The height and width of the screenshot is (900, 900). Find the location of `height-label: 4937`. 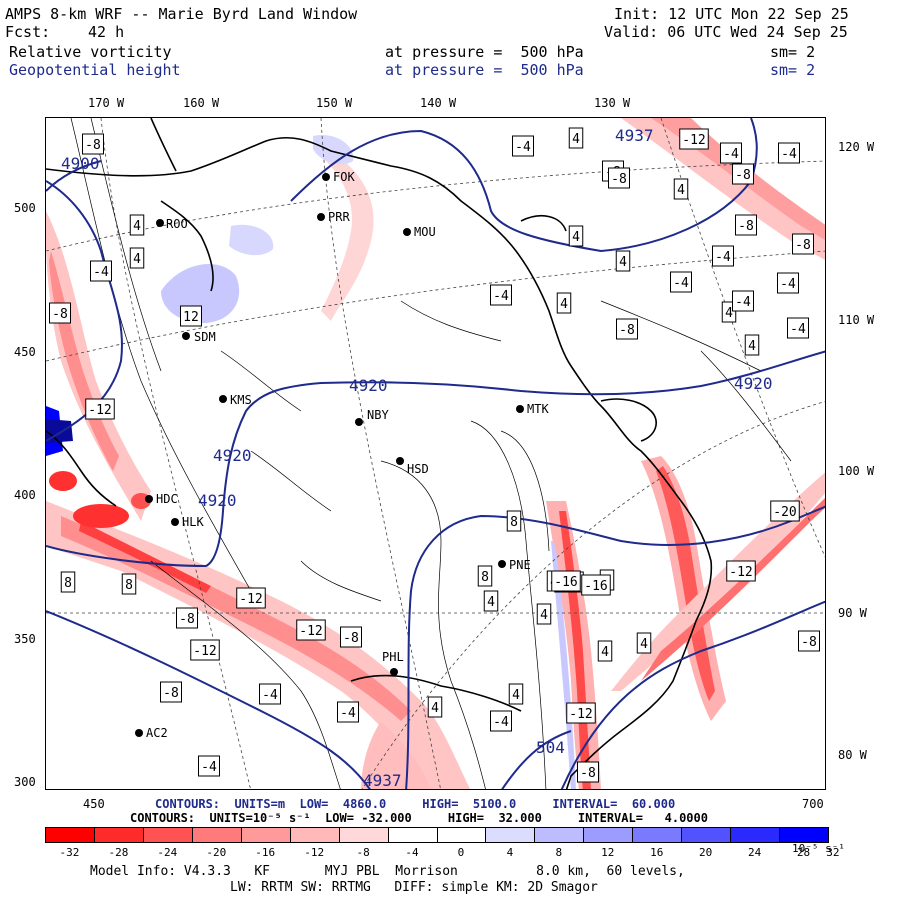

height-label: 4937 is located at coordinates (382, 780).